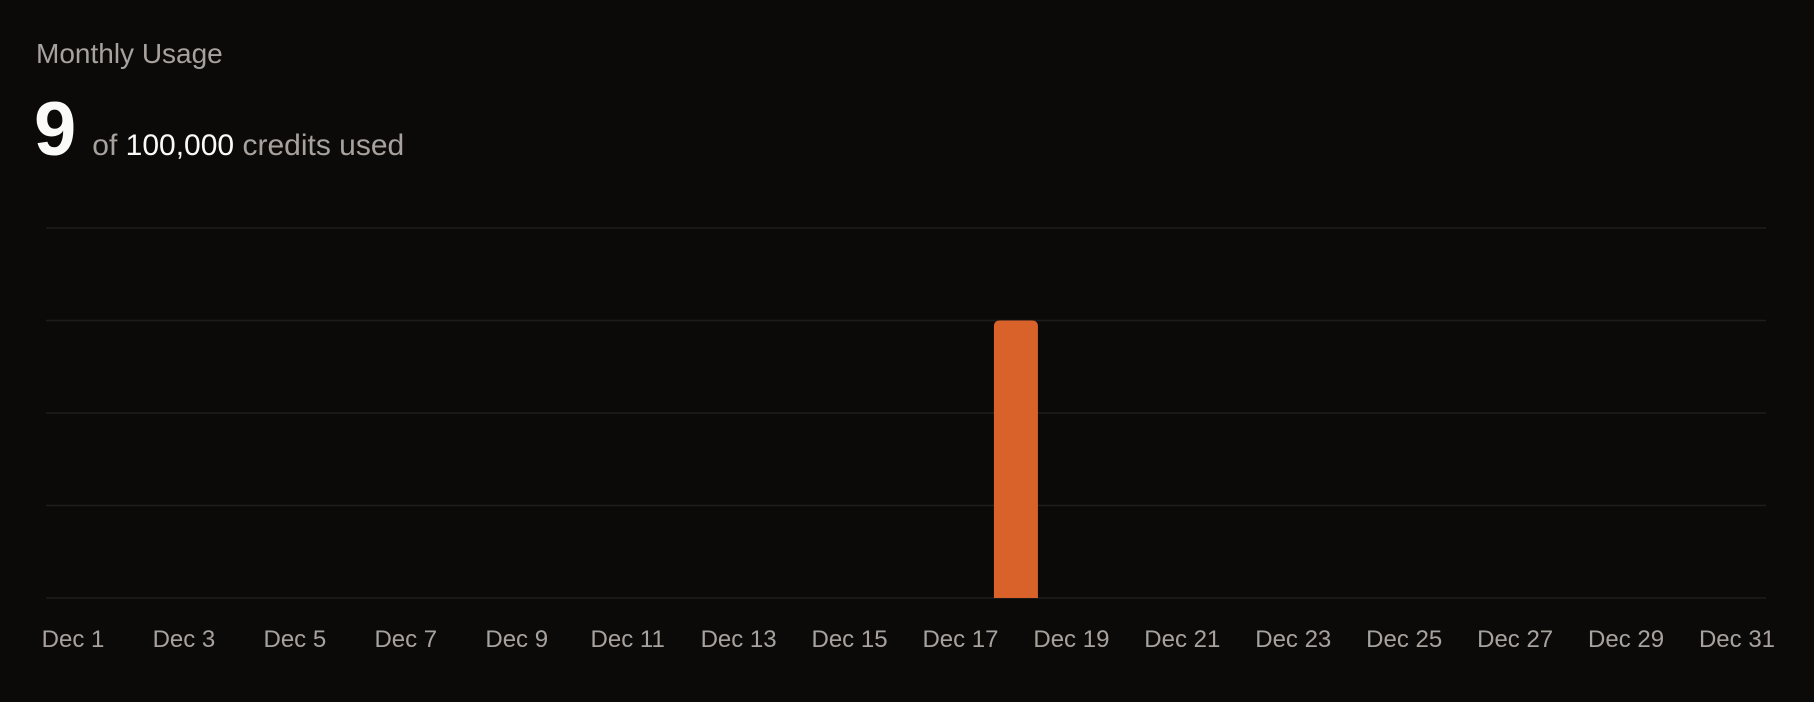  I want to click on card-title: Monthly Usage, so click(129, 53).